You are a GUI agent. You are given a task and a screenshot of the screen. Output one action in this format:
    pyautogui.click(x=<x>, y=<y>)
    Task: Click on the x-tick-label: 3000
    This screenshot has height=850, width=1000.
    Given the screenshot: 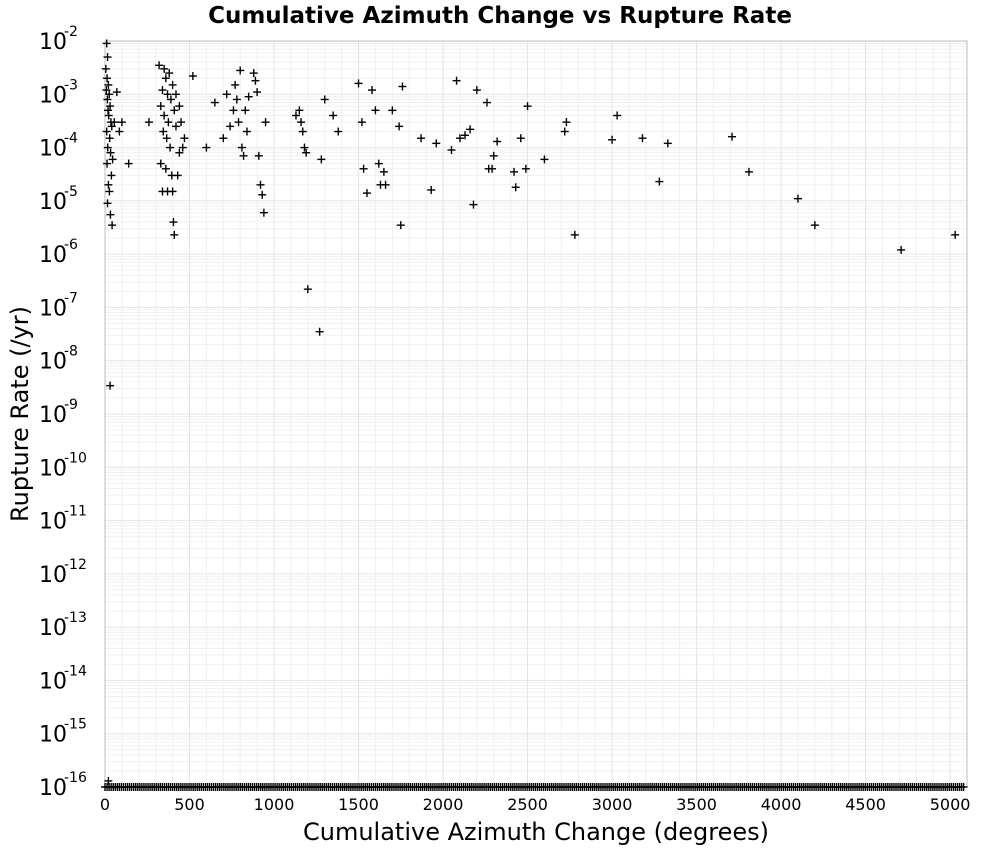 What is the action you would take?
    pyautogui.click(x=612, y=804)
    